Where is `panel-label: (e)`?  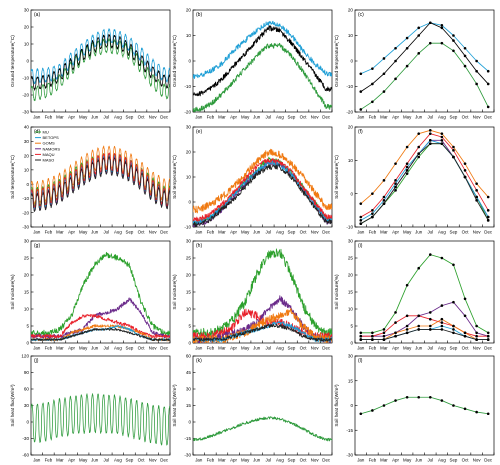
panel-label: (e) is located at coordinates (199, 132).